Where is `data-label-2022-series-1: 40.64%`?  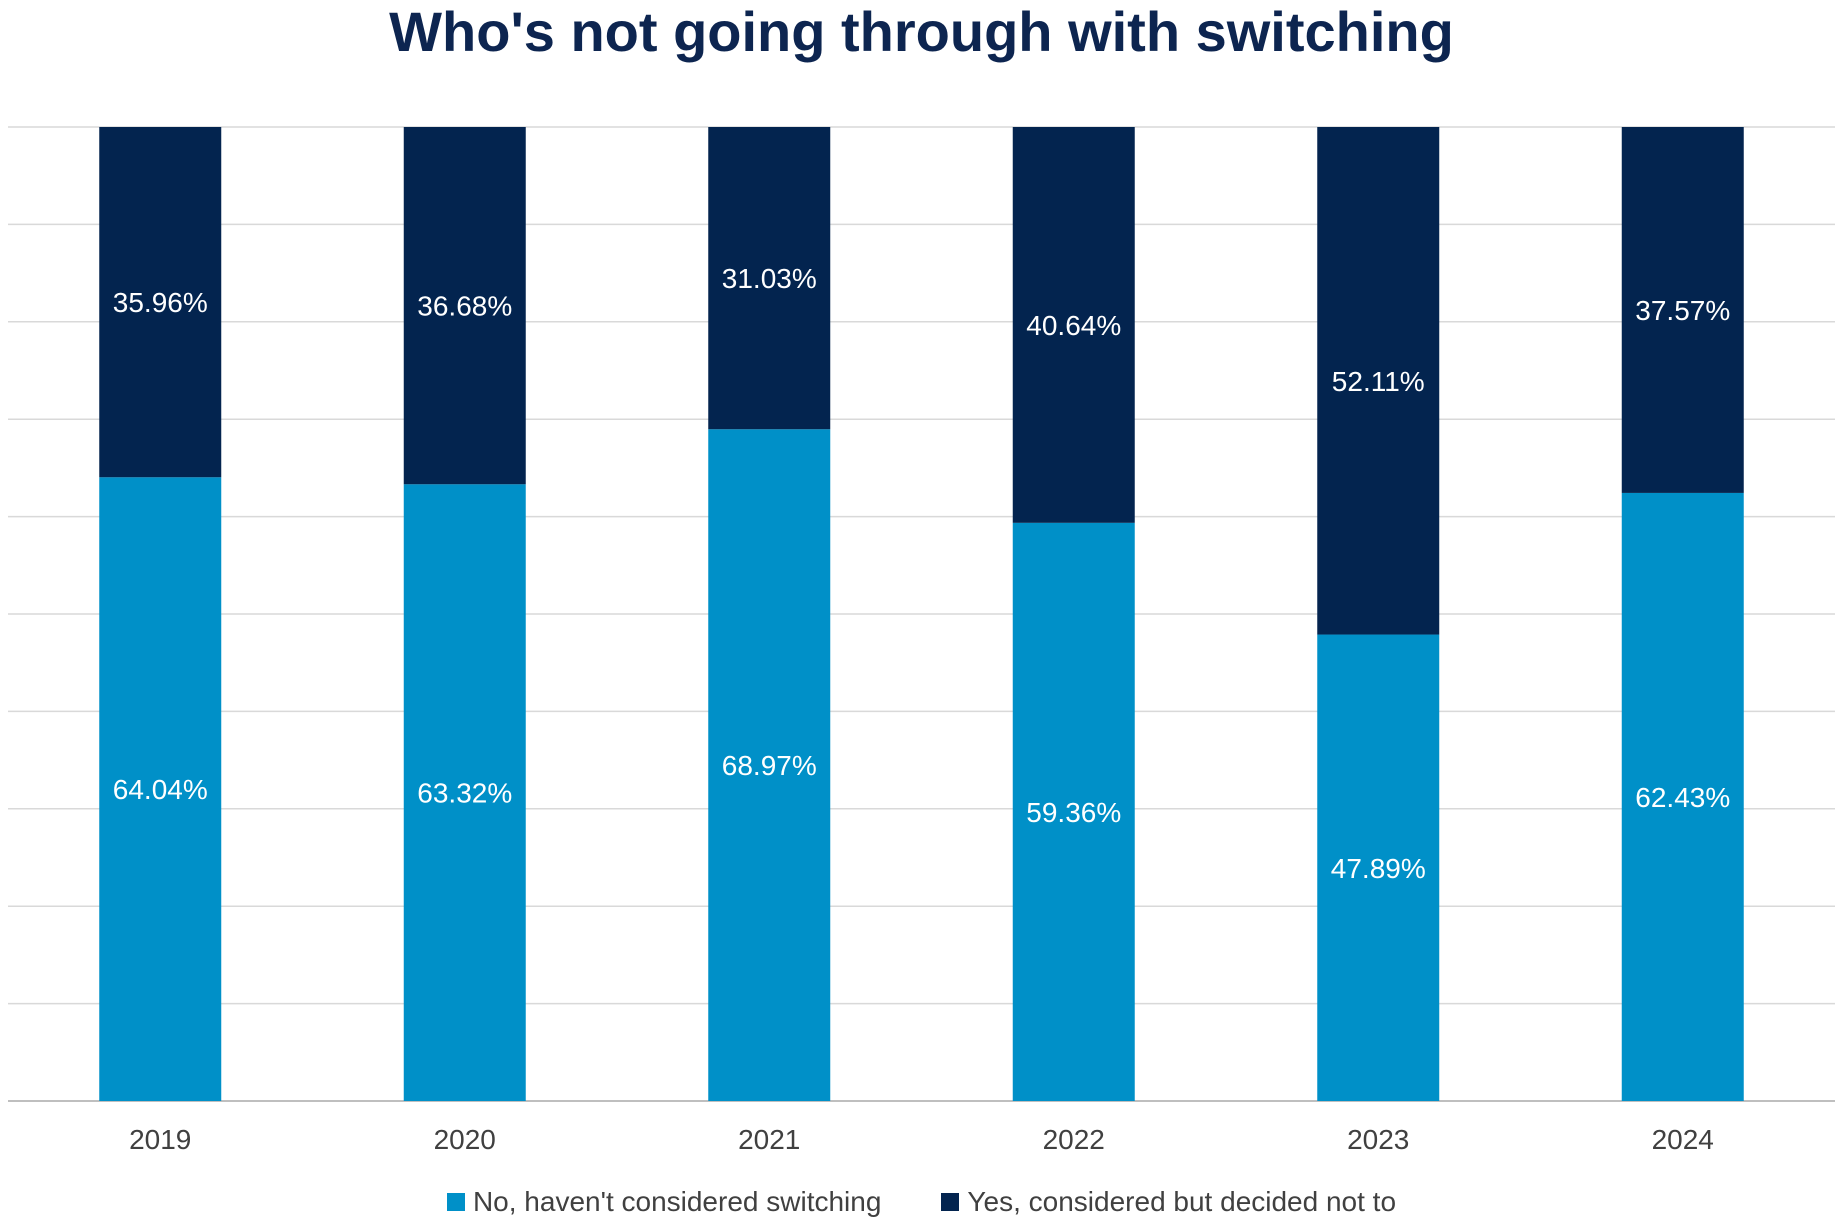
data-label-2022-series-1: 40.64% is located at coordinates (1073, 325).